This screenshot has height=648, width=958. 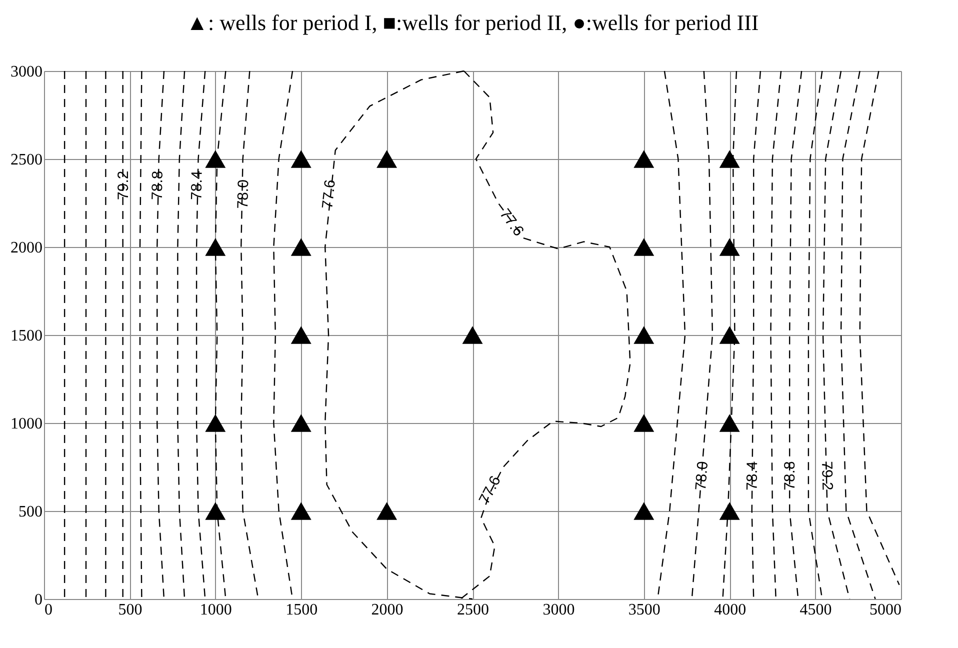 What do you see at coordinates (473, 610) in the screenshot?
I see `x-tick-label: 2500` at bounding box center [473, 610].